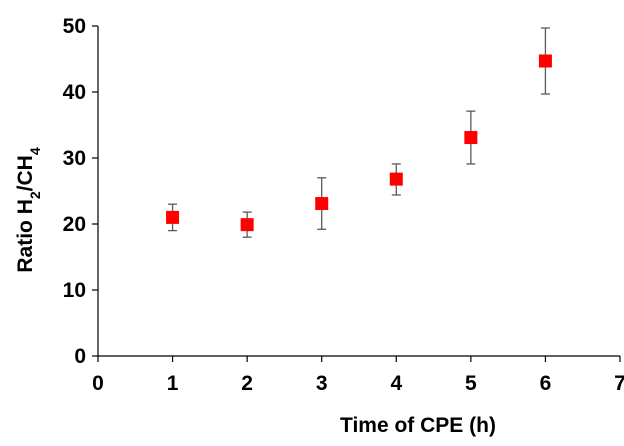  I want to click on x-tick-label: 7, so click(619, 383).